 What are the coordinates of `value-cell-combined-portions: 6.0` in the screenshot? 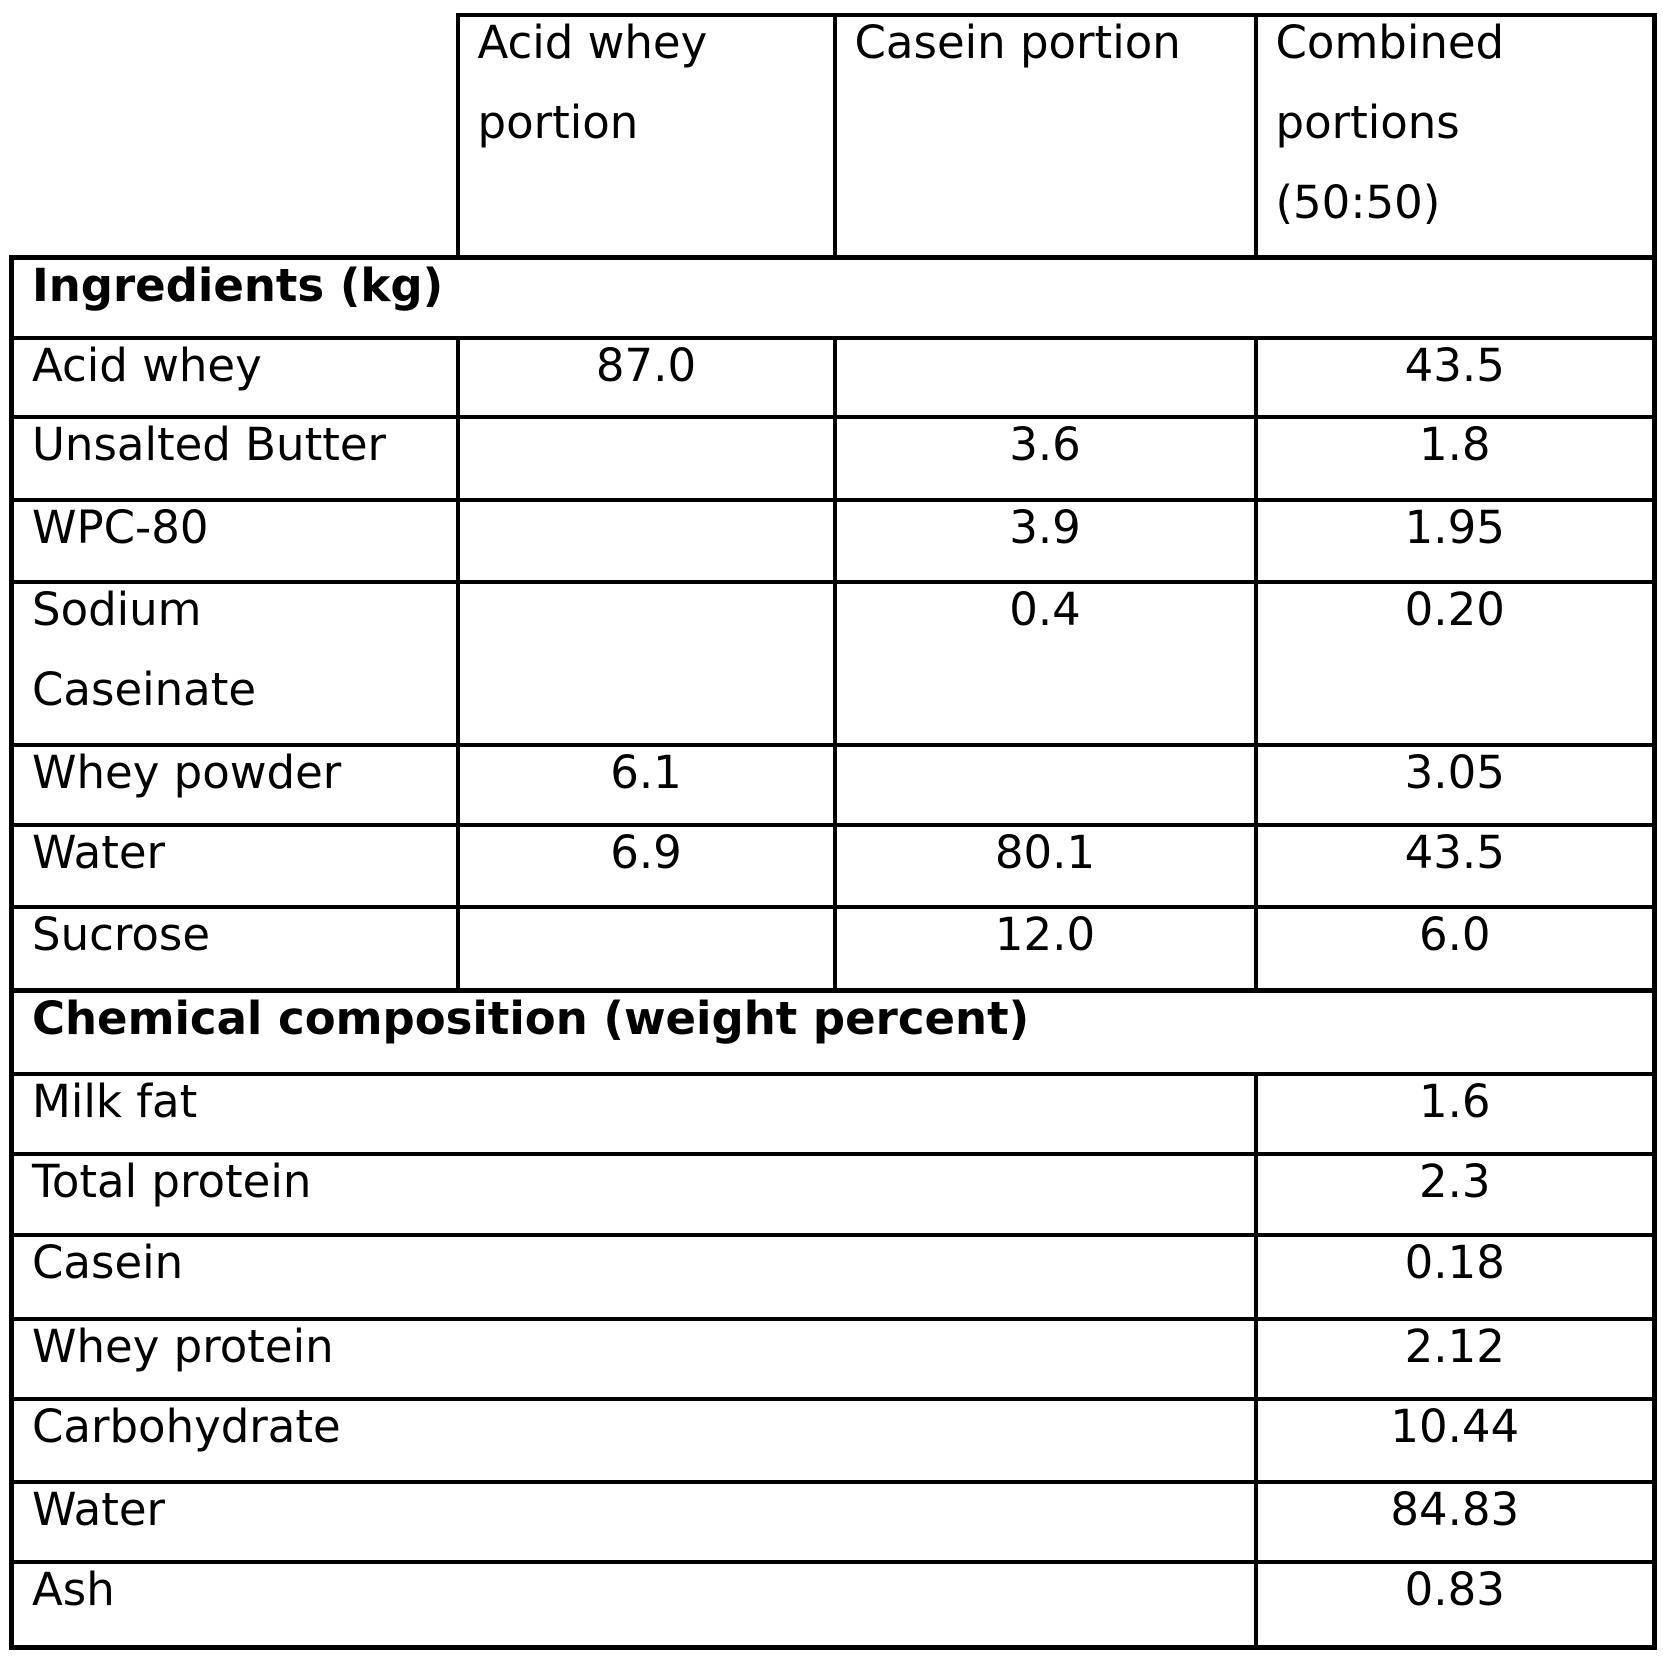 It's located at (1455, 948).